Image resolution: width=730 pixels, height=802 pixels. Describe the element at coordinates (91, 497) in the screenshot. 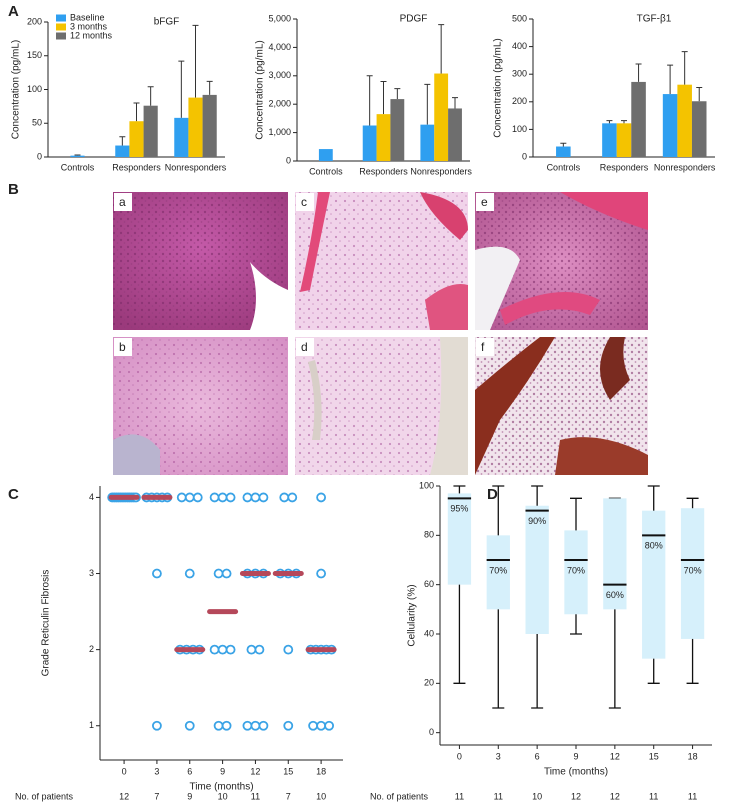

I see `y-tick-label: 4` at that location.